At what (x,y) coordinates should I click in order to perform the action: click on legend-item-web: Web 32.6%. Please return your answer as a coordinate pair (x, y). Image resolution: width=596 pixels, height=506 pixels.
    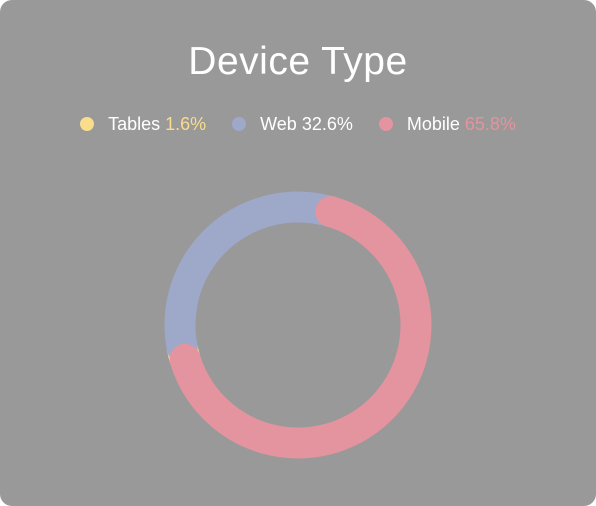
    Looking at the image, I should click on (292, 124).